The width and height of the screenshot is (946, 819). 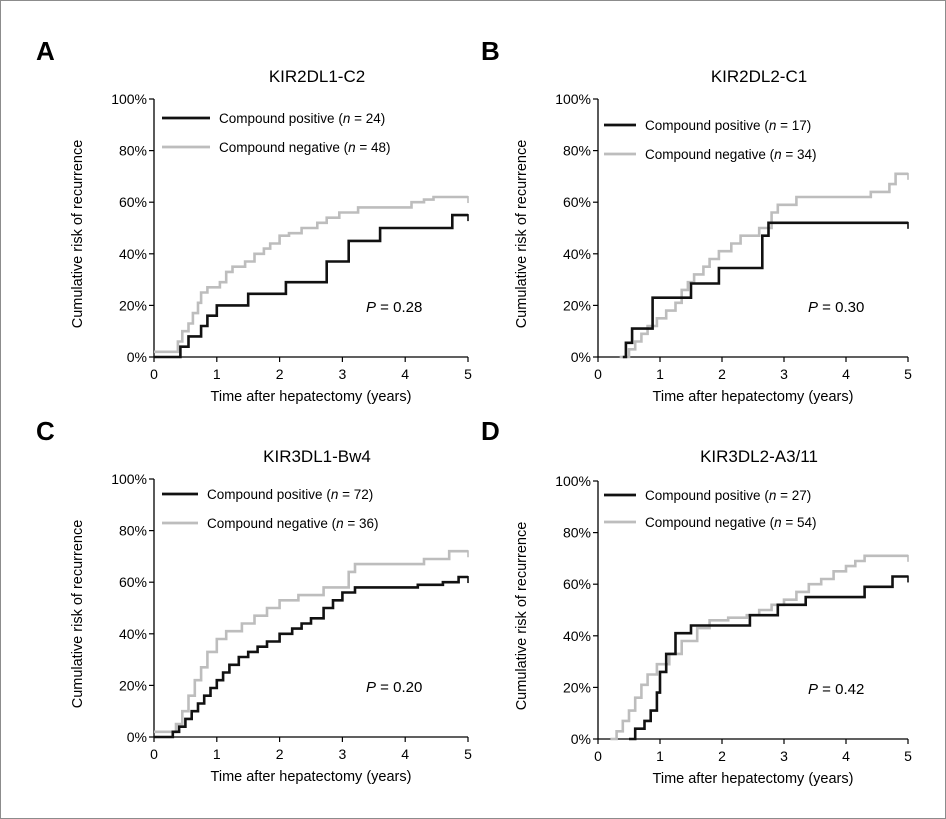 I want to click on chart-title: KIR3DL2-A3/11, so click(x=759, y=456).